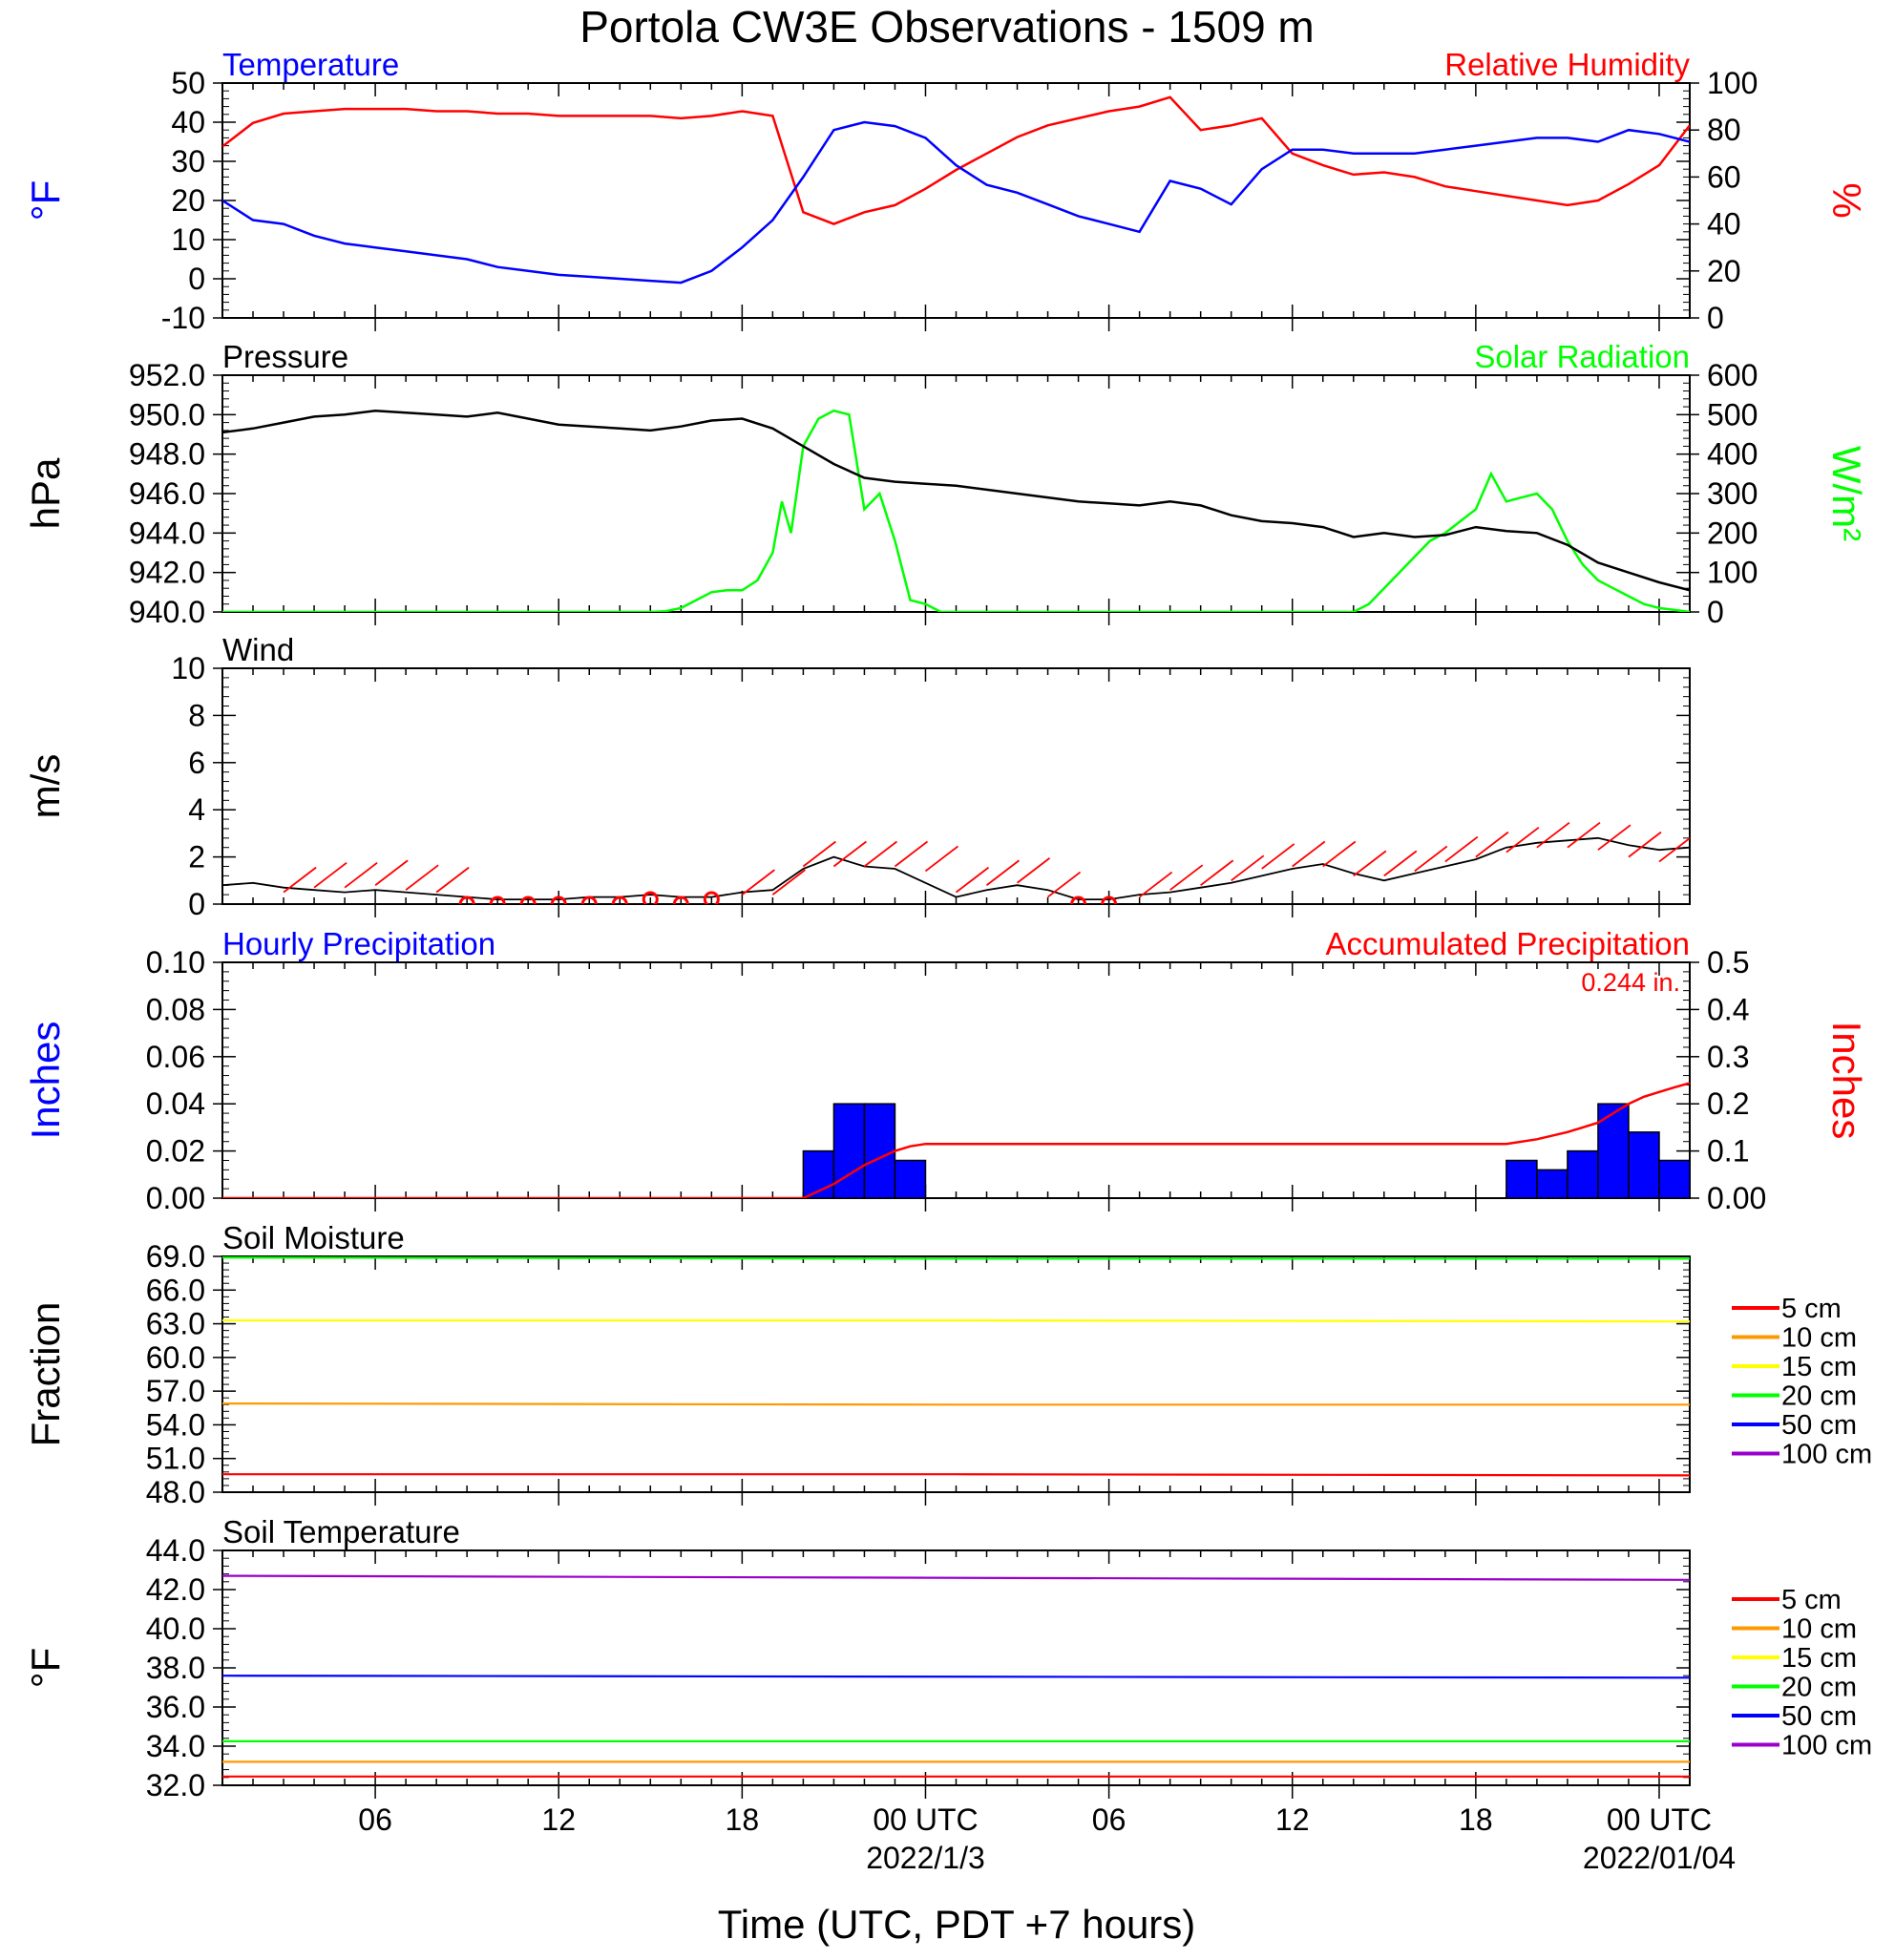  I want to click on y-tick-label-left: 42.0, so click(176, 1589).